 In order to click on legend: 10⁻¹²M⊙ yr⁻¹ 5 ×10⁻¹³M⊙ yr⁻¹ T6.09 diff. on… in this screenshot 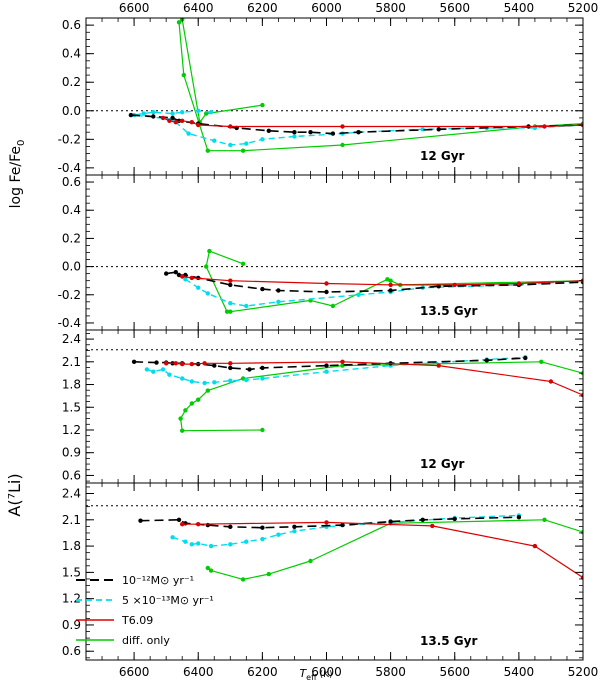, I will do `click(145, 610)`.